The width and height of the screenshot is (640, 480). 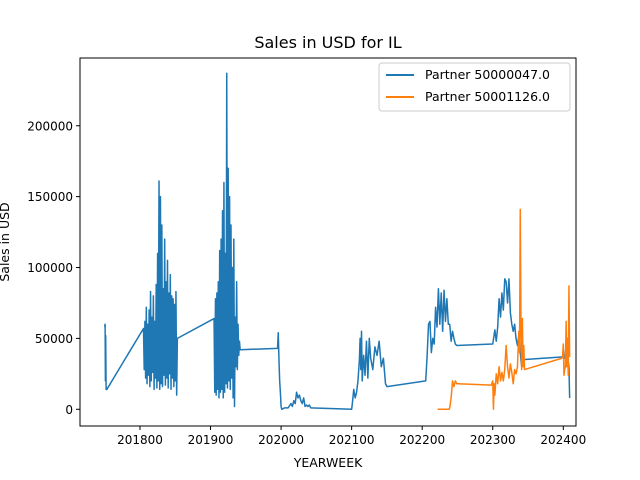 I want to click on legend-box, so click(x=474, y=87).